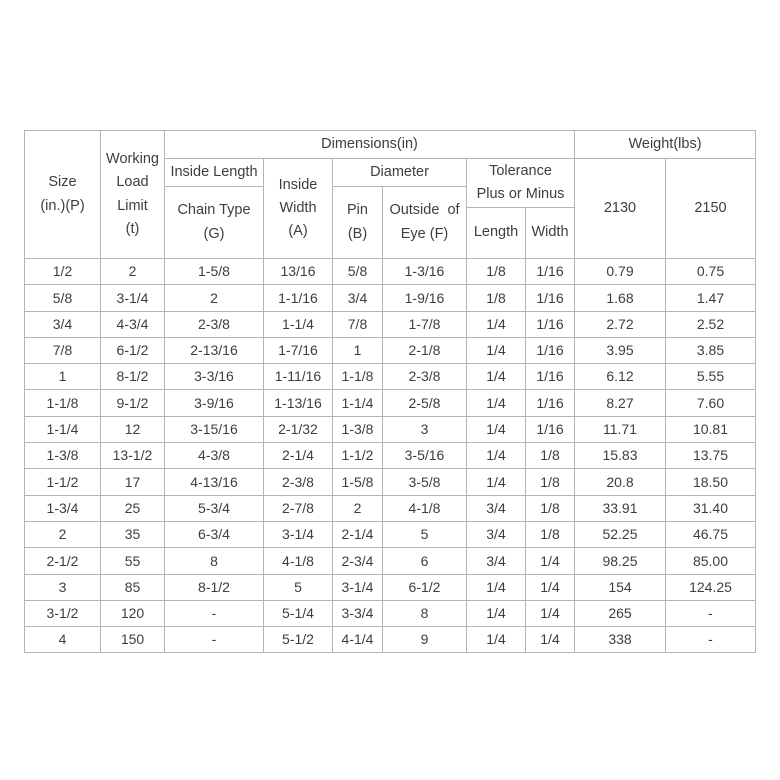 The width and height of the screenshot is (780, 780). What do you see at coordinates (298, 561) in the screenshot?
I see `table-cell: 4-1/8` at bounding box center [298, 561].